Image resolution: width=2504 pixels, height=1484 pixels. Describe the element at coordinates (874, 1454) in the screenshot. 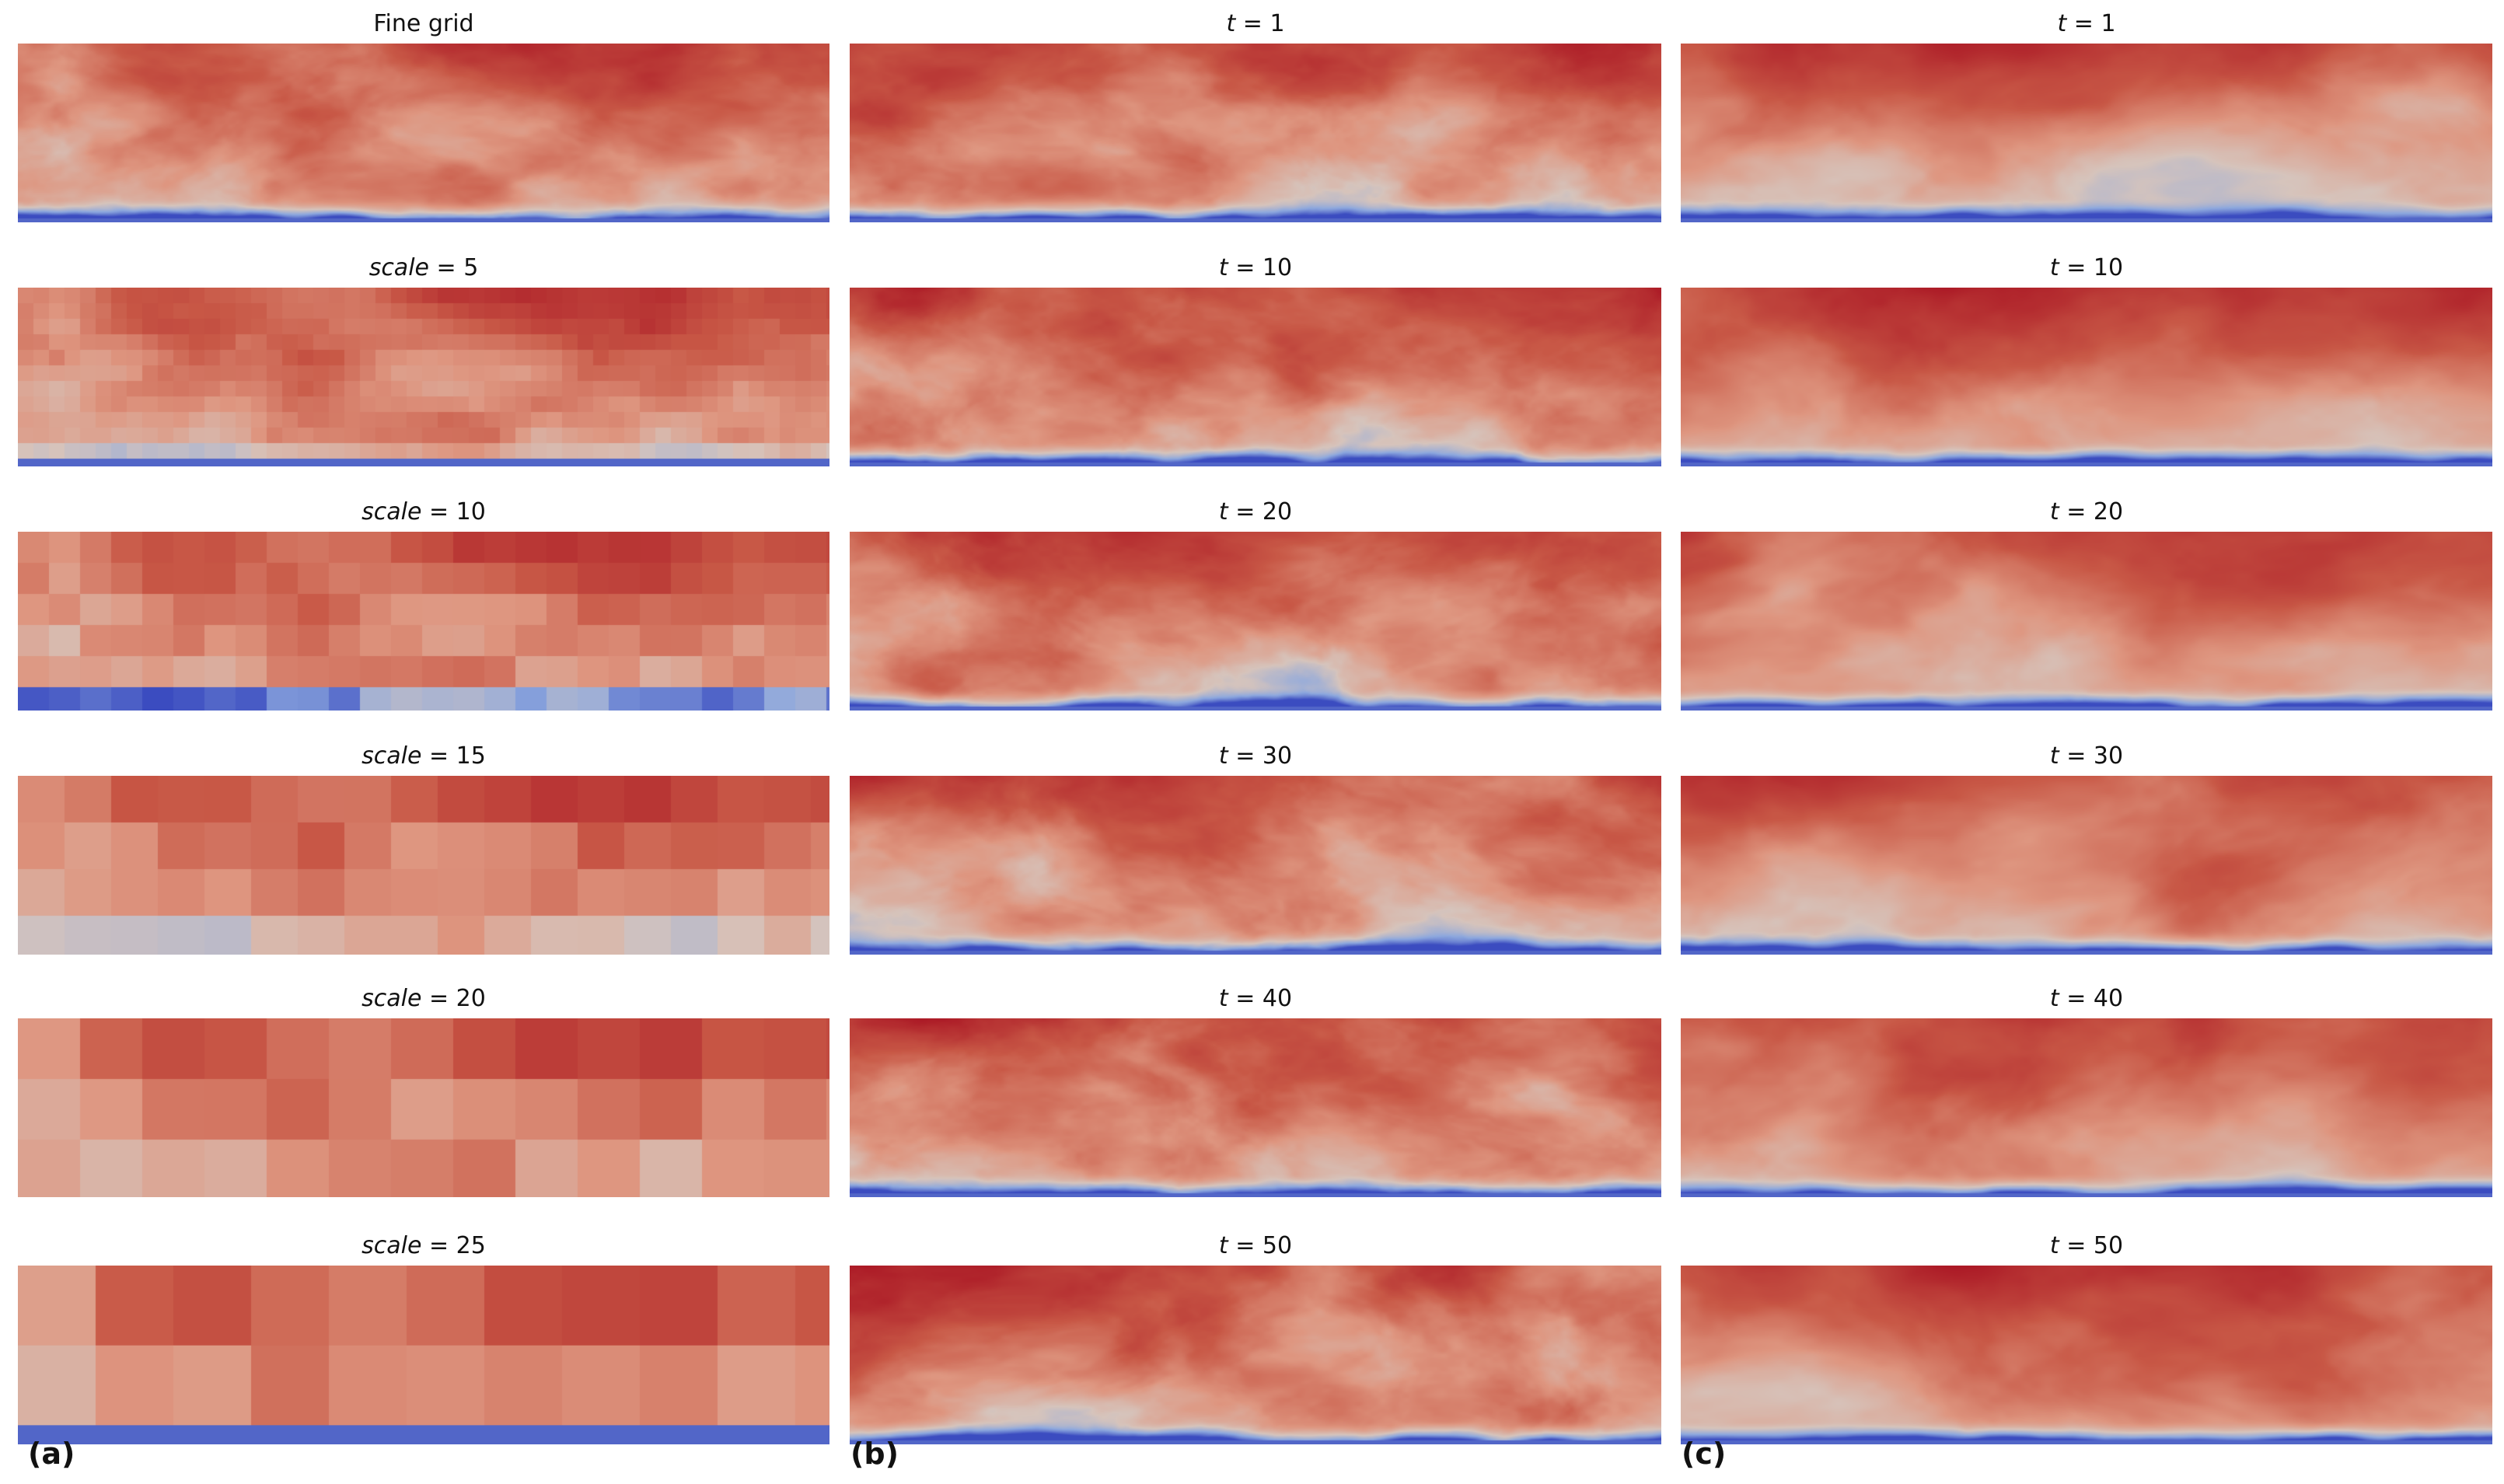

I see `subfigure-label-b: (b)` at that location.